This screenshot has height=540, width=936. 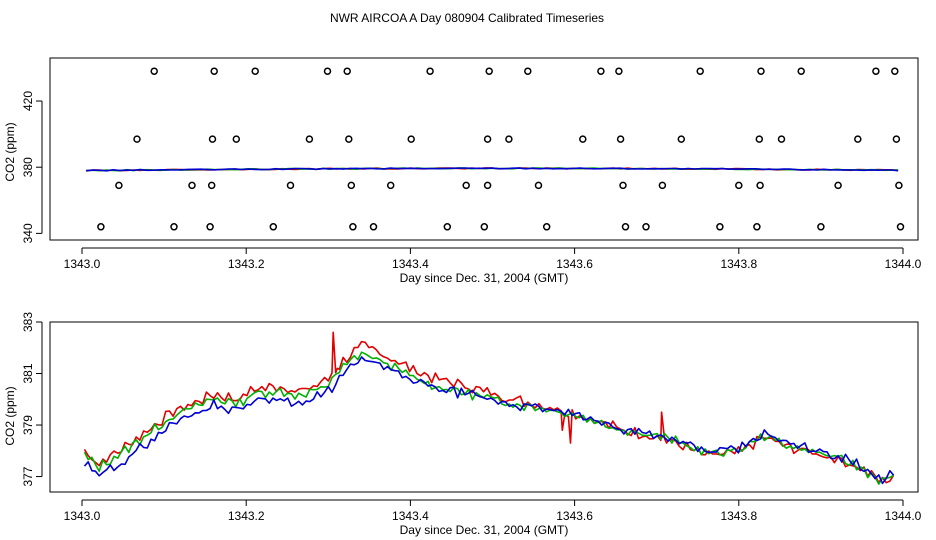 What do you see at coordinates (903, 264) in the screenshot?
I see `top-x-tick-label: 1344.0` at bounding box center [903, 264].